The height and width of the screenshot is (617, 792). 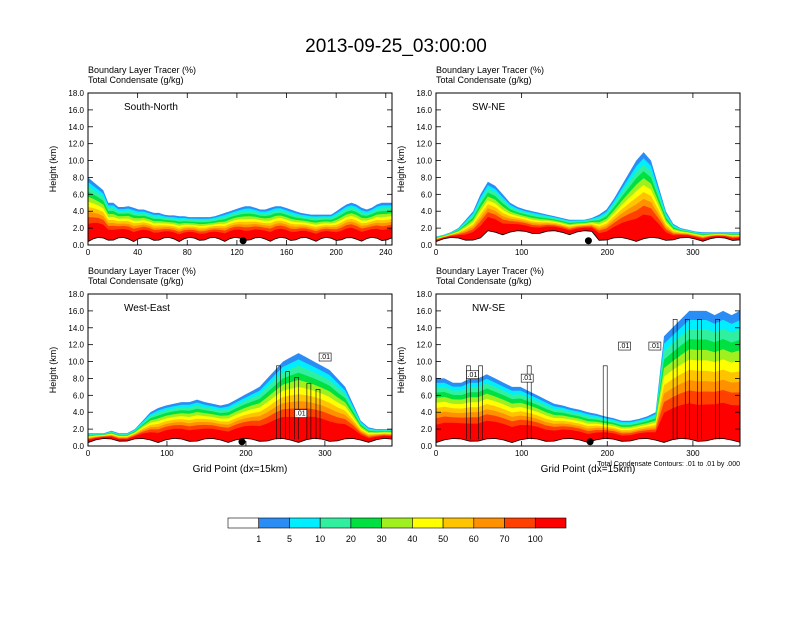 I want to click on colorbar-label: 5, so click(x=289, y=539).